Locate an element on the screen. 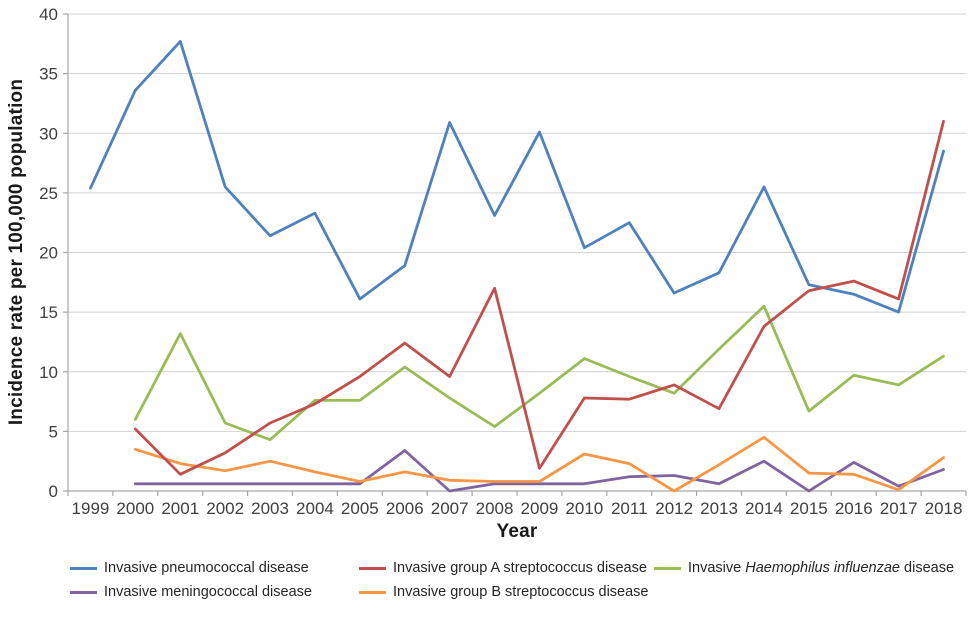 This screenshot has height=627, width=980. y-tick-label: 10 is located at coordinates (48, 372).